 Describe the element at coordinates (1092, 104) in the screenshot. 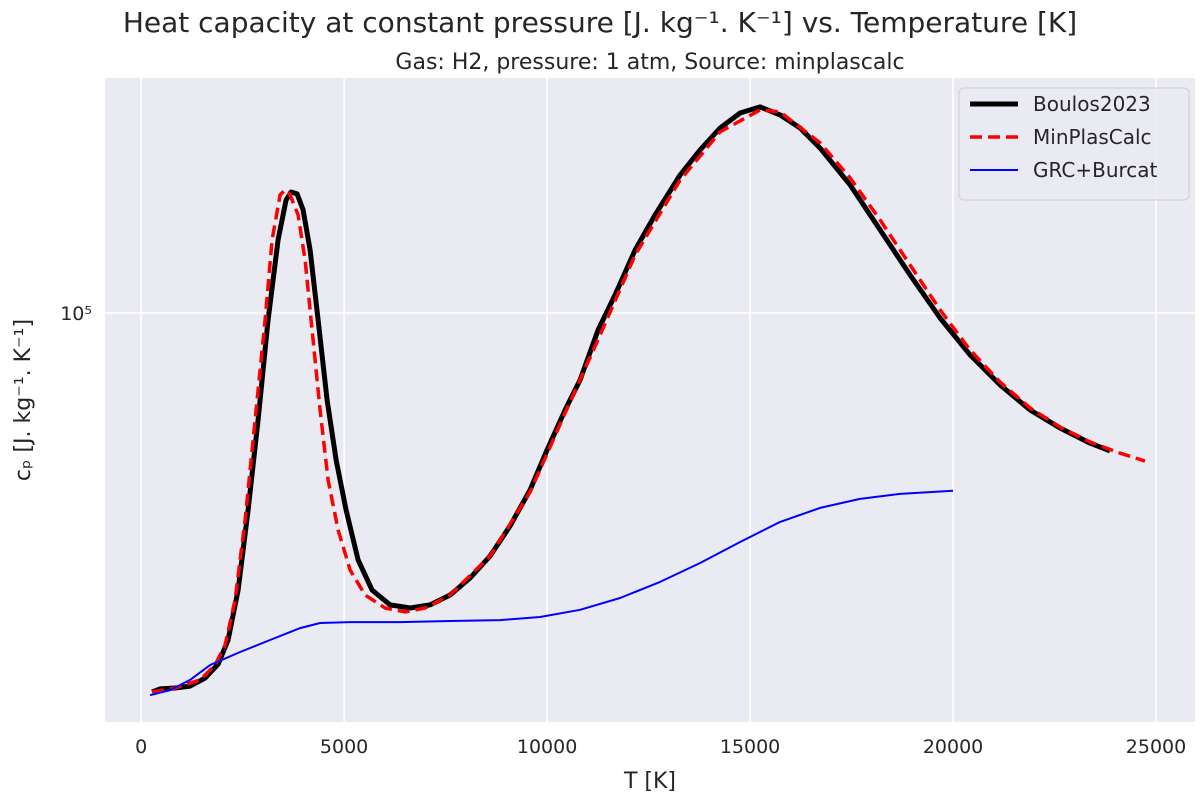

I see `legend-label: Boulos2023` at that location.